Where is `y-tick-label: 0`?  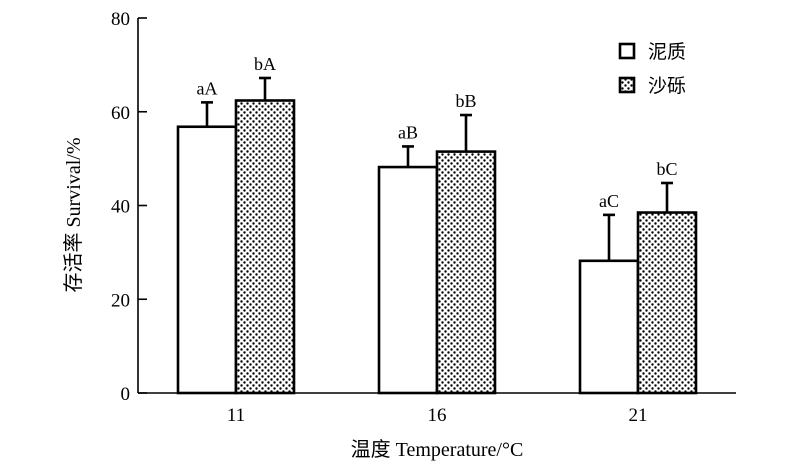 y-tick-label: 0 is located at coordinates (126, 394).